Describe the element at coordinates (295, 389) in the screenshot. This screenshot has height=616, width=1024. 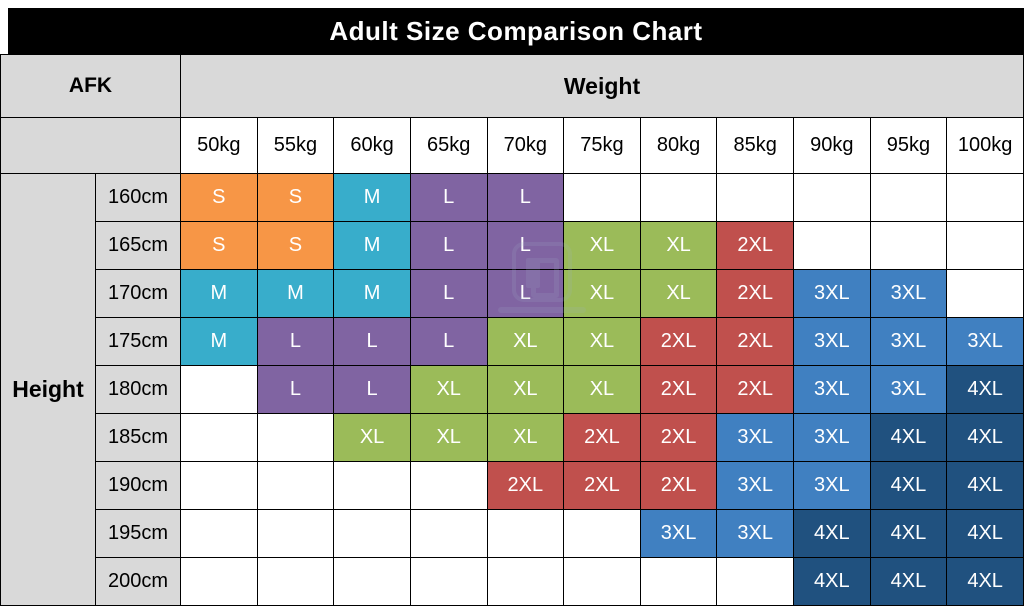
I see `cell-180cm-55kg-L: L` at that location.